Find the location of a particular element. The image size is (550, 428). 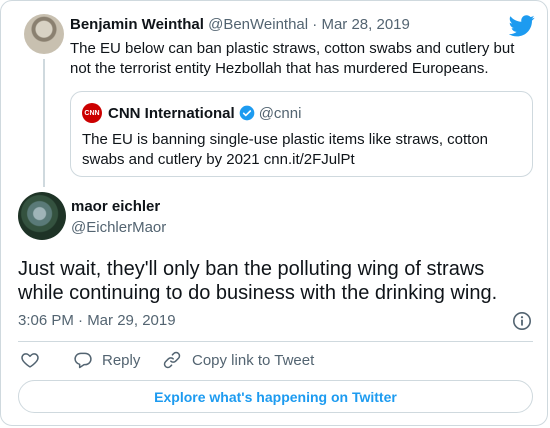

reply-label: Reply is located at coordinates (121, 360).